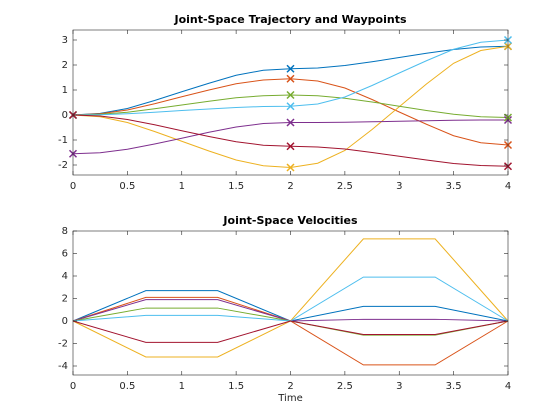 This screenshot has height=420, width=560. I want to click on y-tick-label: -4, so click(63, 366).